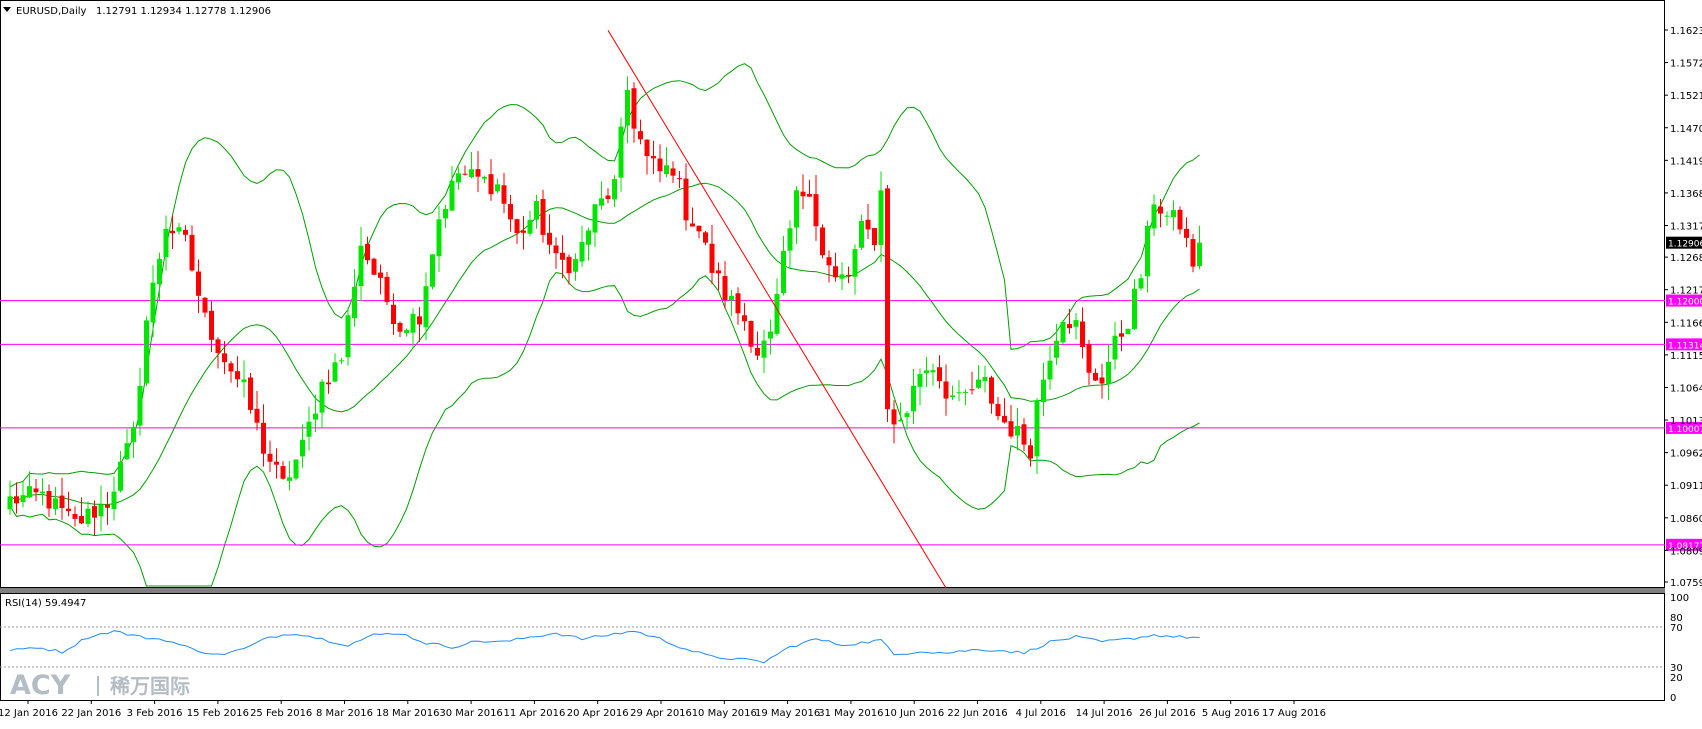 The height and width of the screenshot is (729, 1702). I want to click on ohlc-readout: 1.12791 1.12934 1.12778 1.12906, so click(183, 11).